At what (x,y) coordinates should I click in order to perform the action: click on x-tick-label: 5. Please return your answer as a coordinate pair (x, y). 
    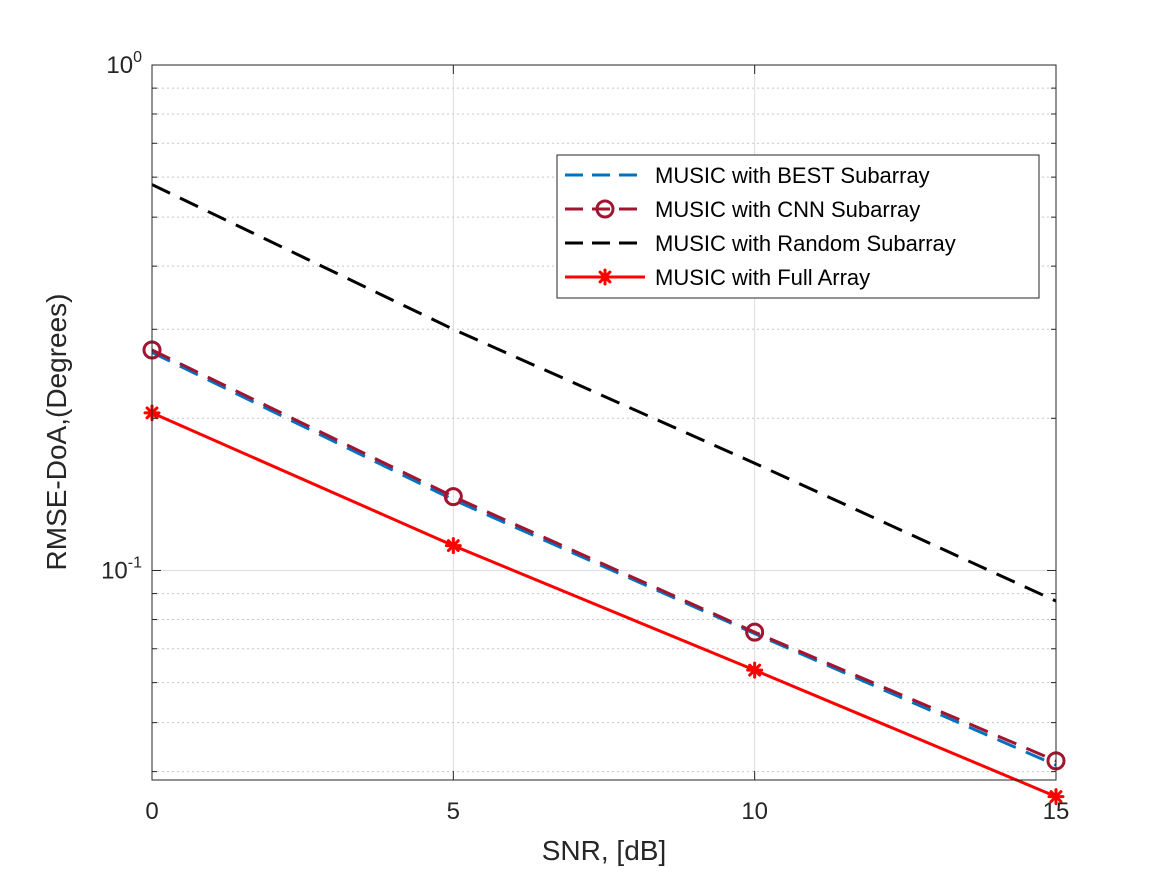
    Looking at the image, I should click on (453, 811).